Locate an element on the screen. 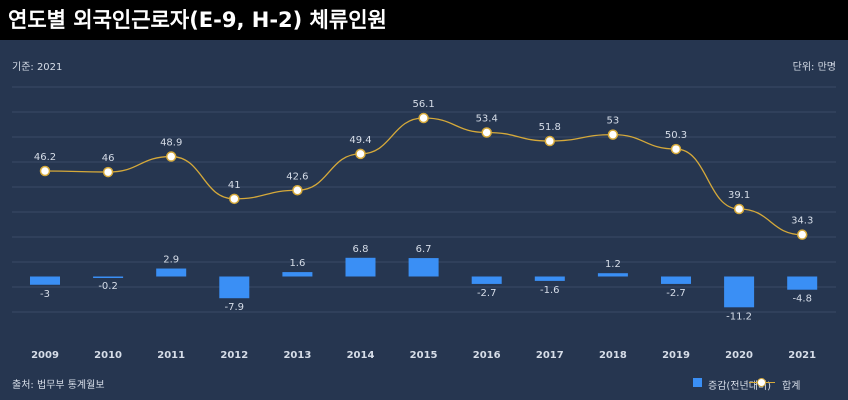 Image resolution: width=848 pixels, height=400 pixels. total-value-label: 56.1 is located at coordinates (423, 104).